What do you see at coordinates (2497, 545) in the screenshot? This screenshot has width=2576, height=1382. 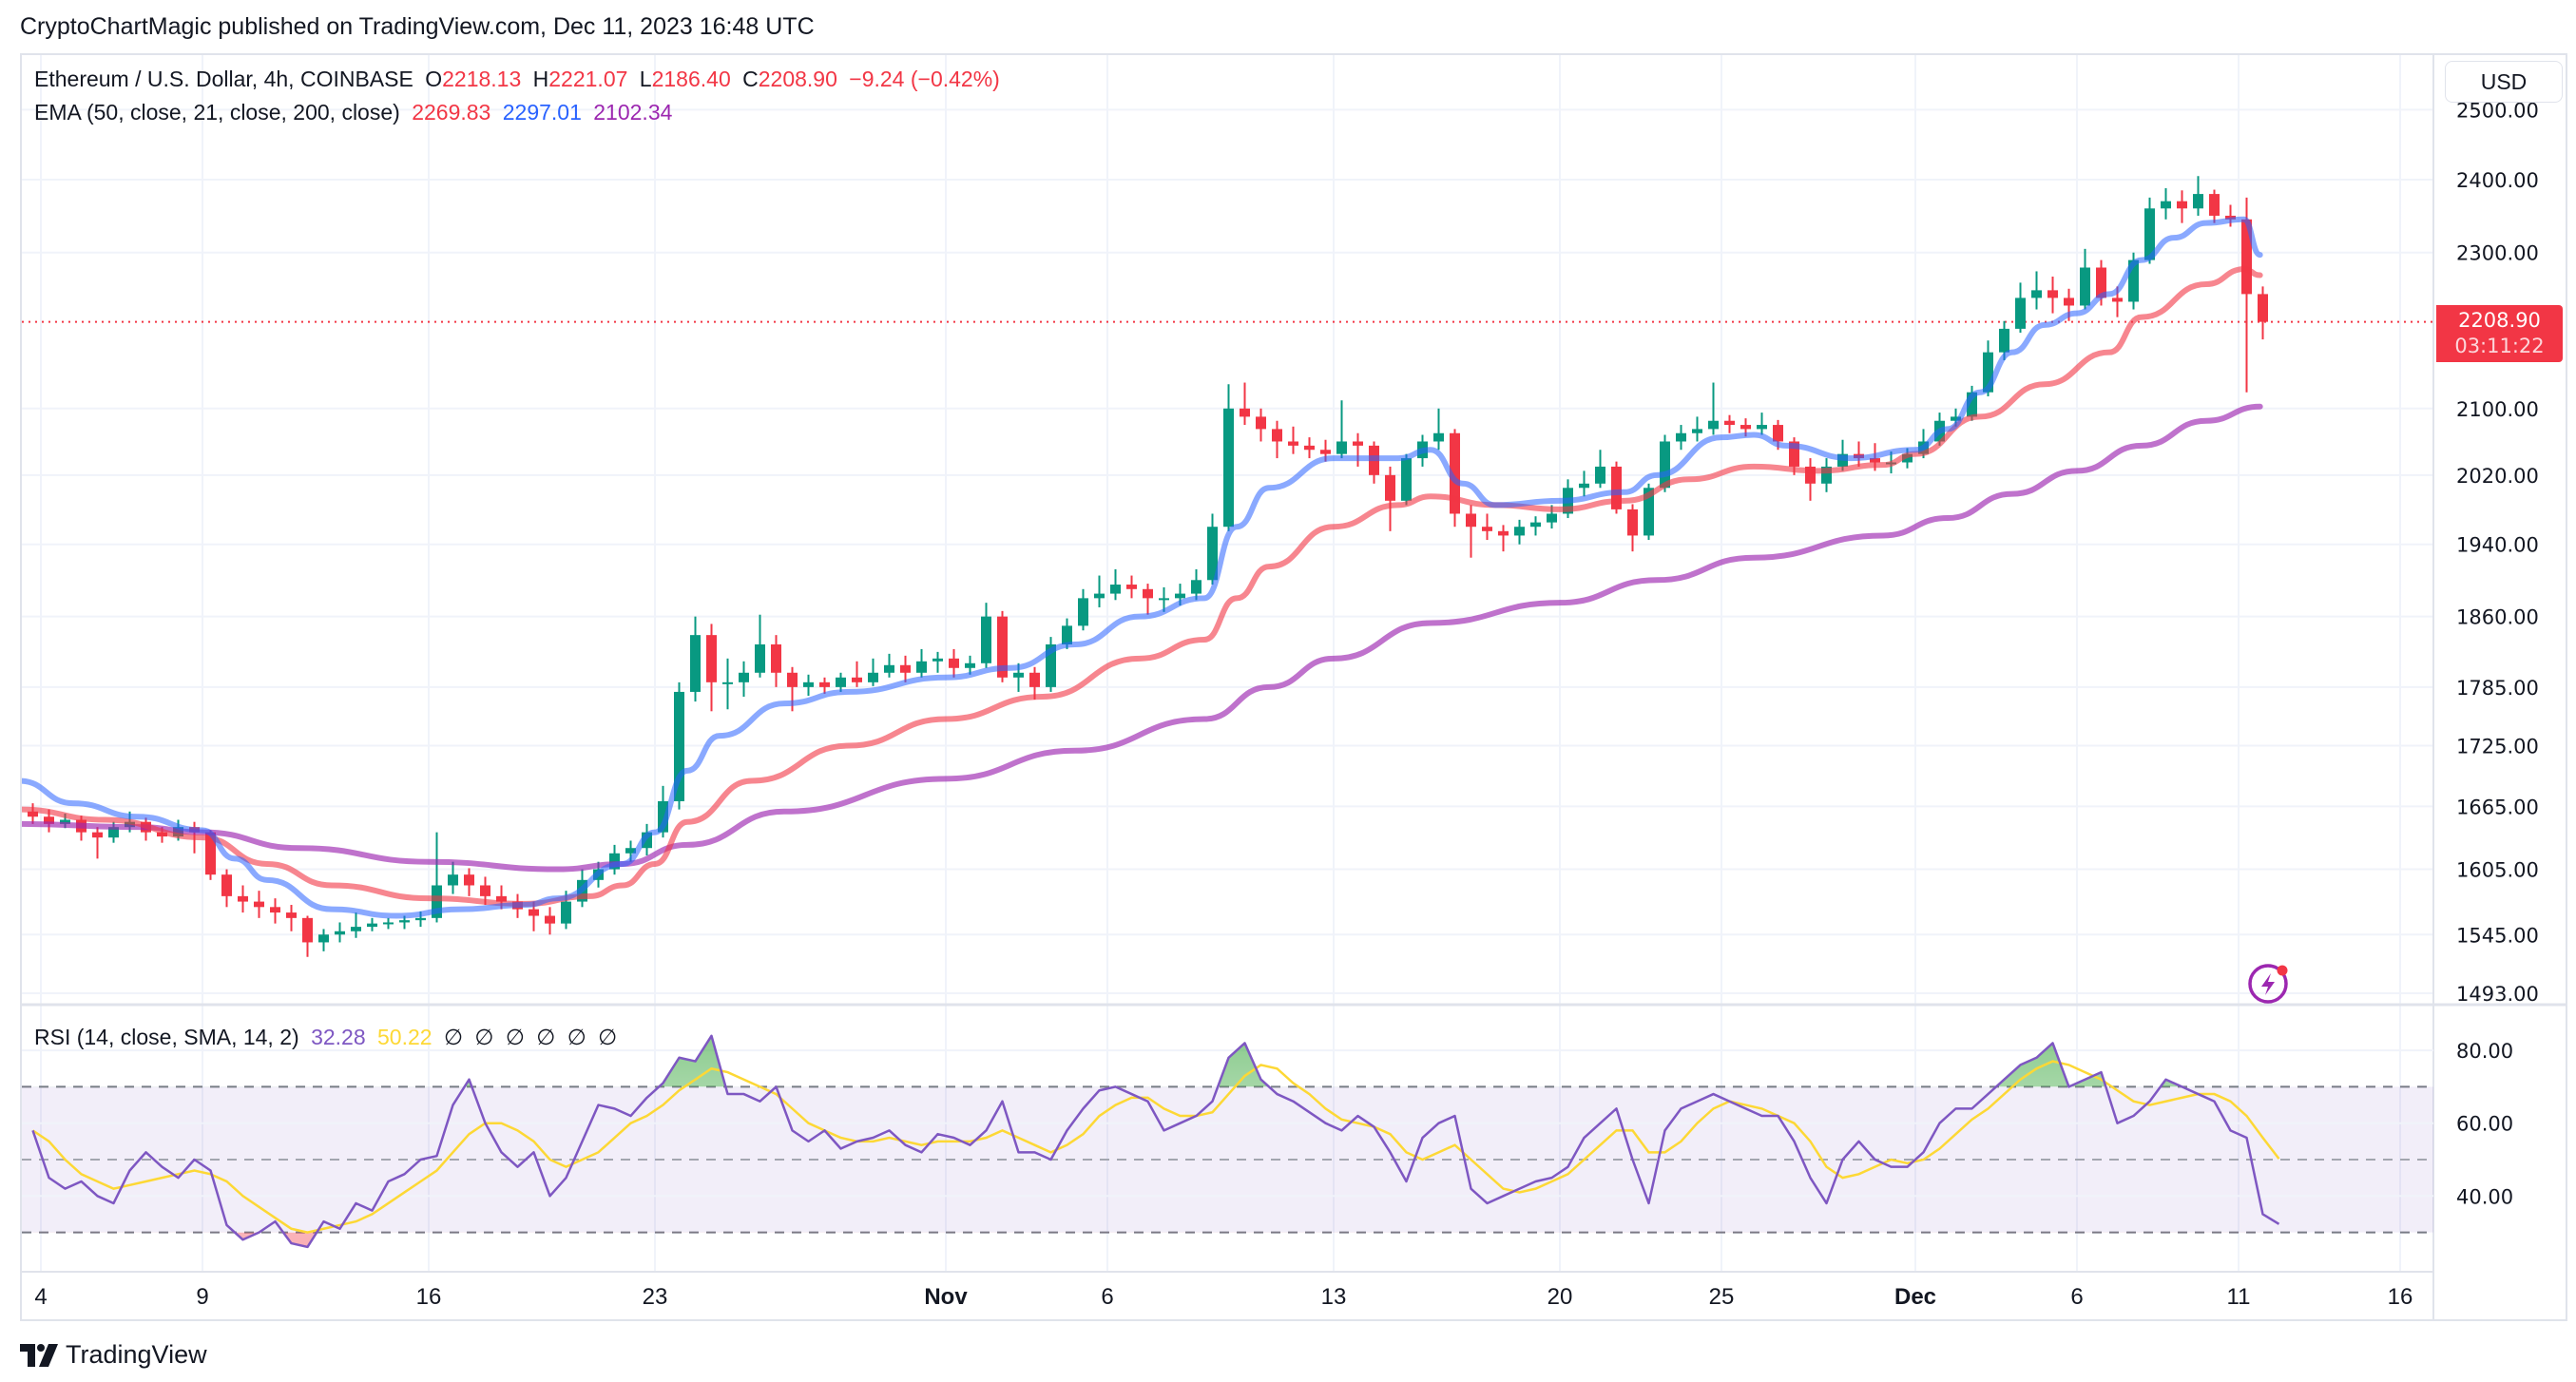 I see `price-tick-label: 1940.00` at bounding box center [2497, 545].